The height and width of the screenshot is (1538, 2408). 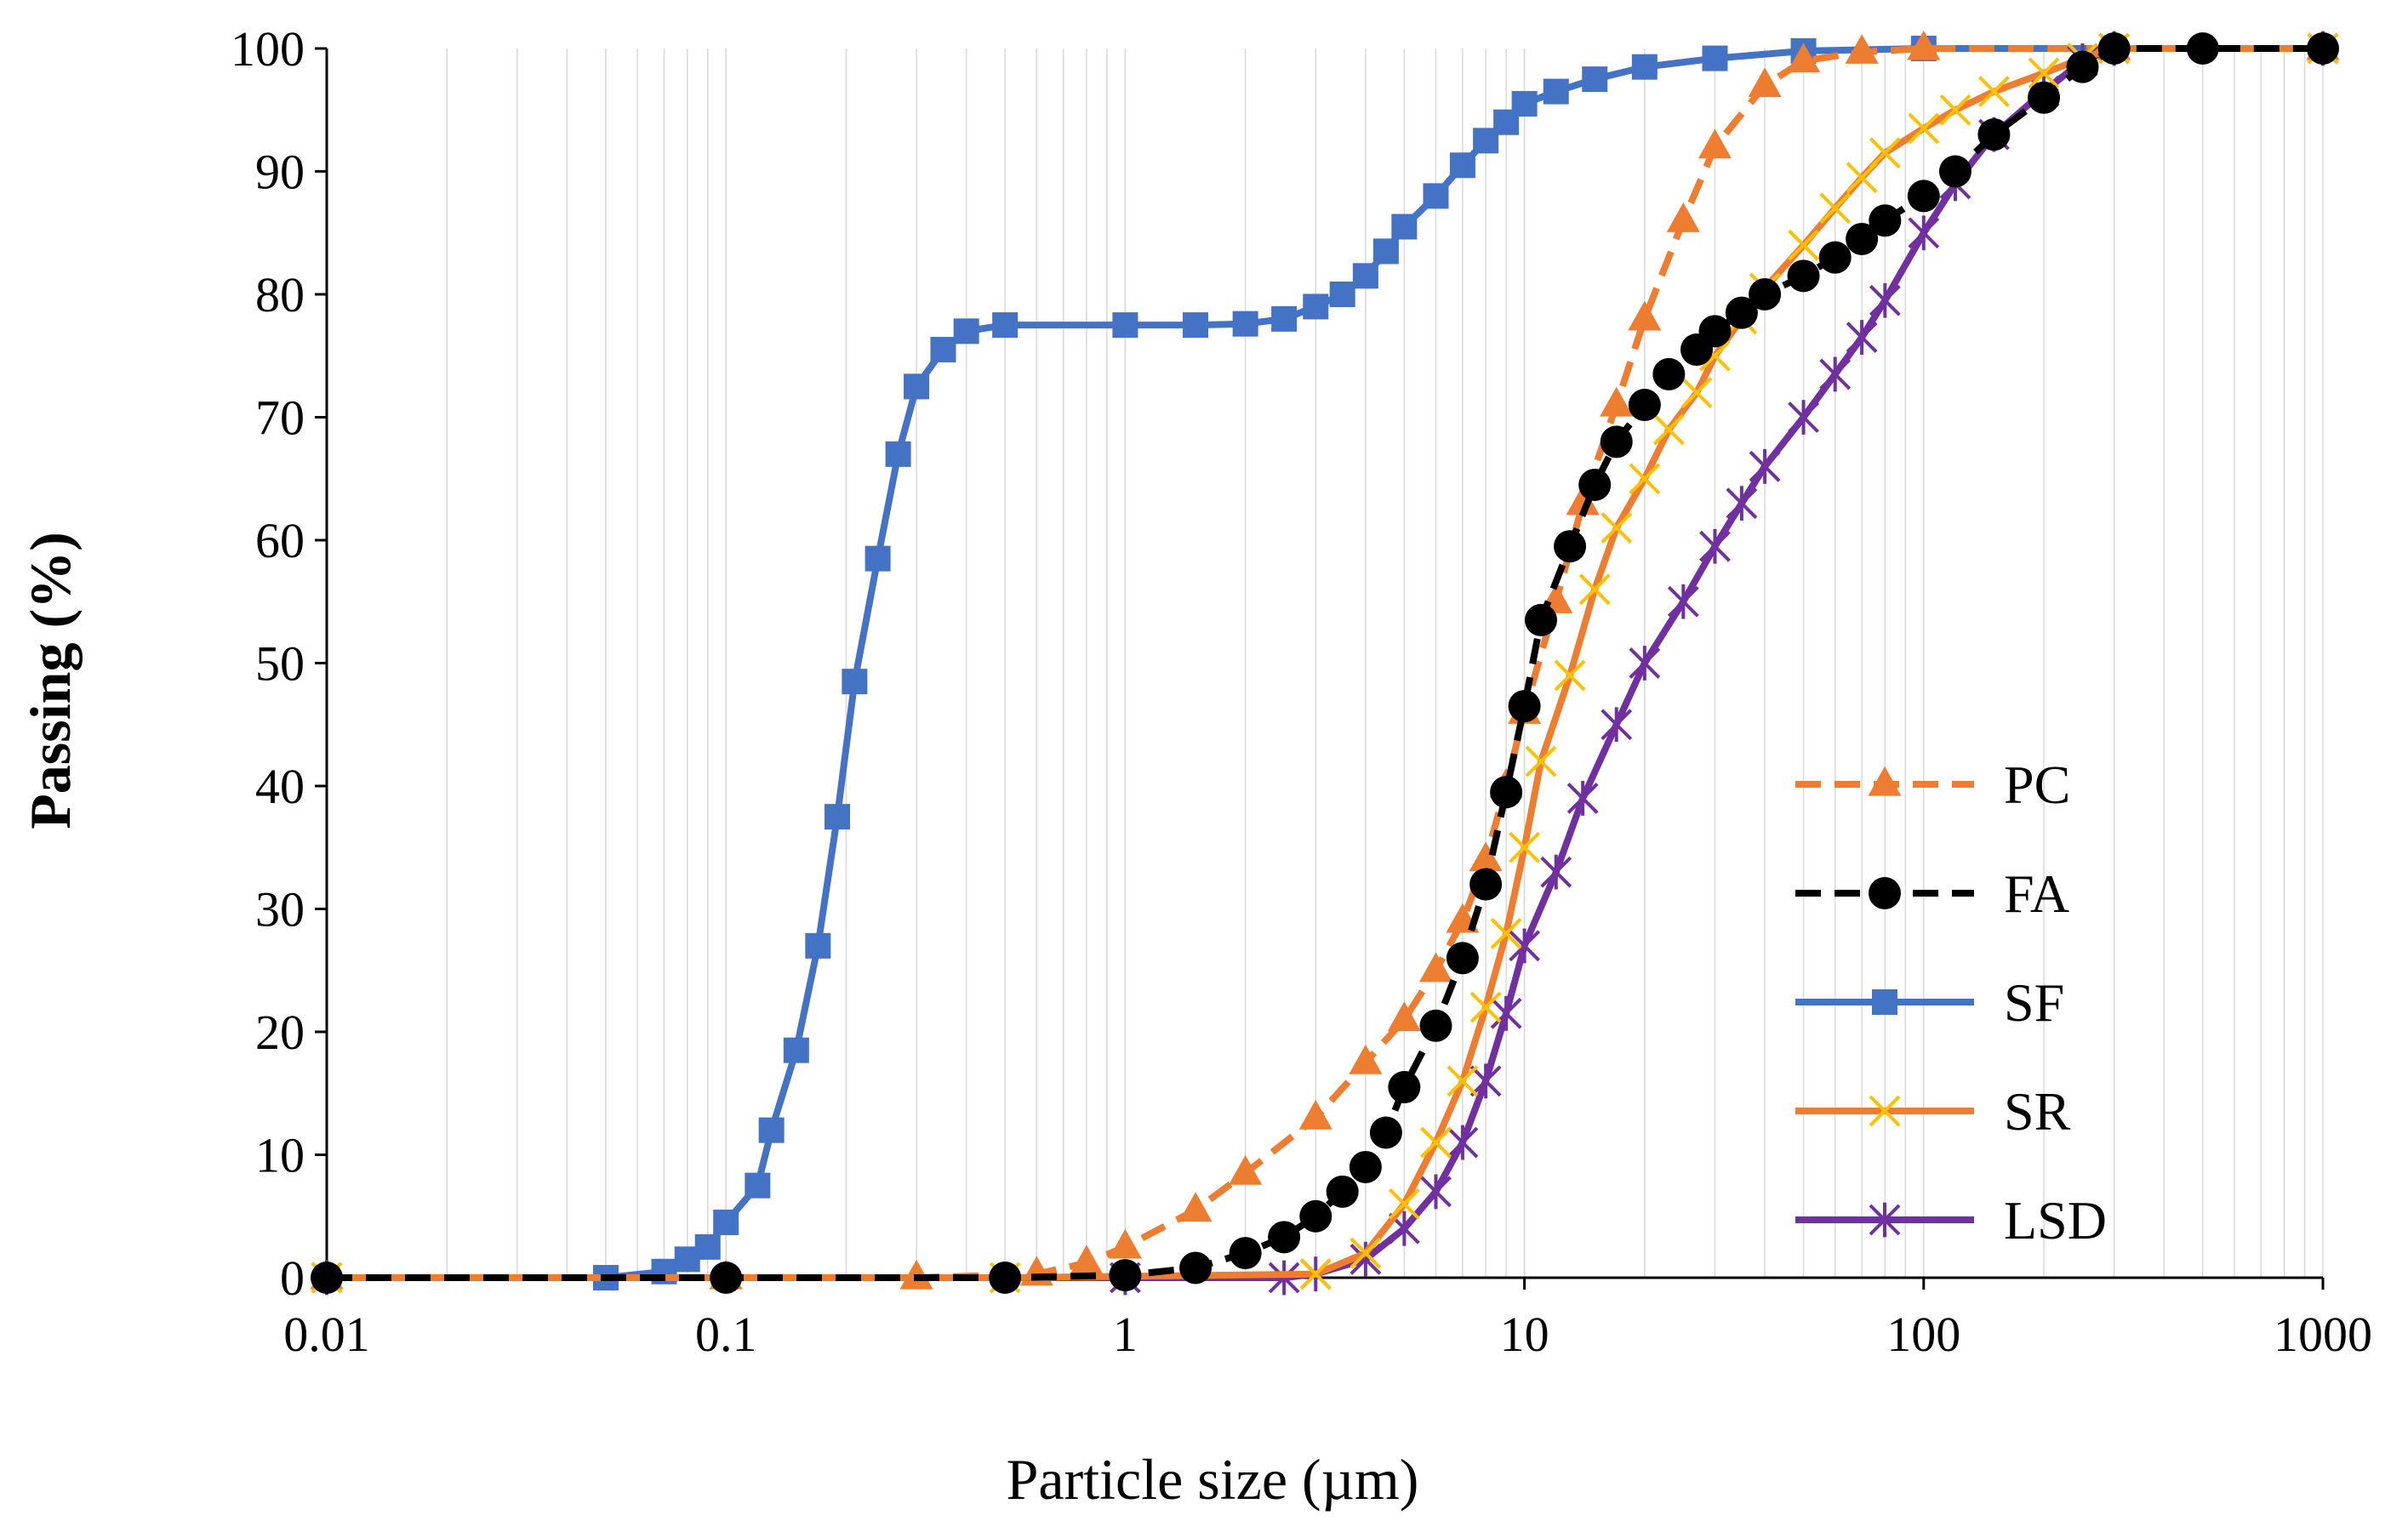 I want to click on y-tick-label: 10, so click(x=280, y=1155).